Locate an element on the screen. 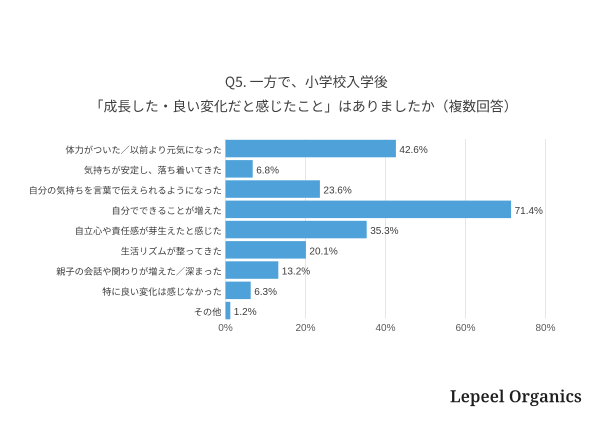 The image size is (600, 429). svg-text: 35.3% is located at coordinates (384, 231).